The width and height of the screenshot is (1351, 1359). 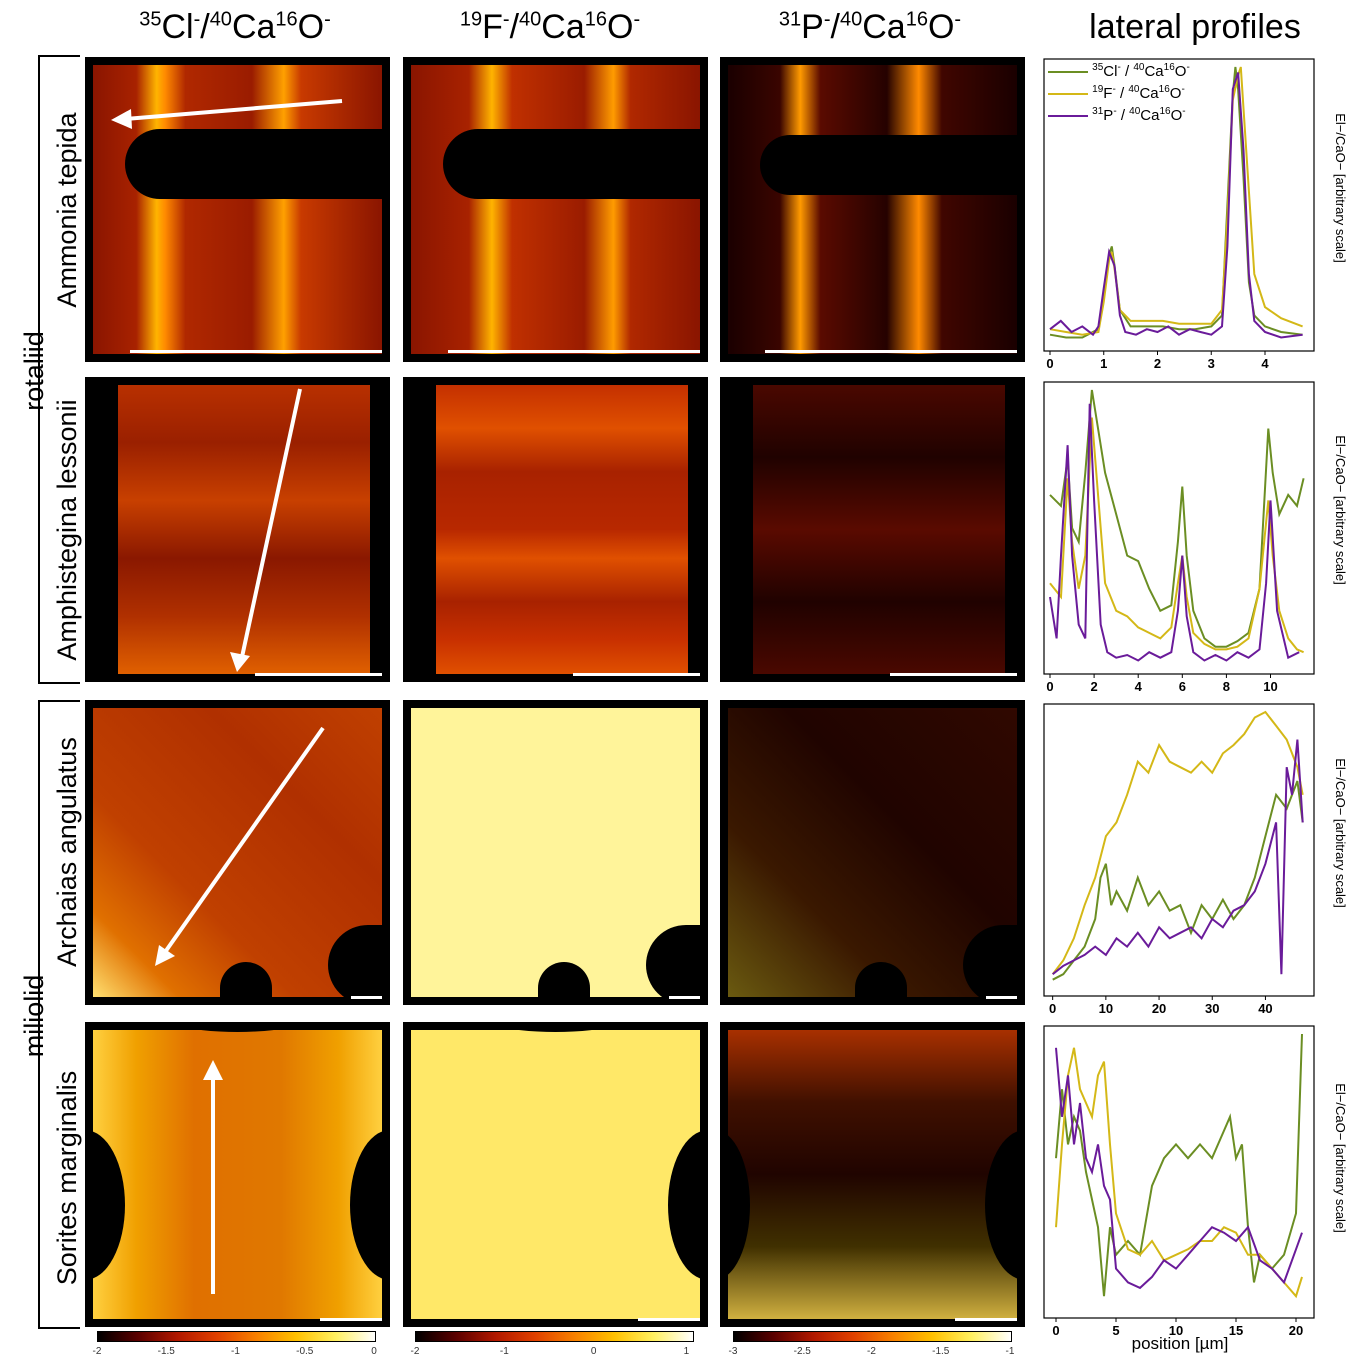 What do you see at coordinates (1093, 686) in the screenshot?
I see `x-tick-label: 2` at bounding box center [1093, 686].